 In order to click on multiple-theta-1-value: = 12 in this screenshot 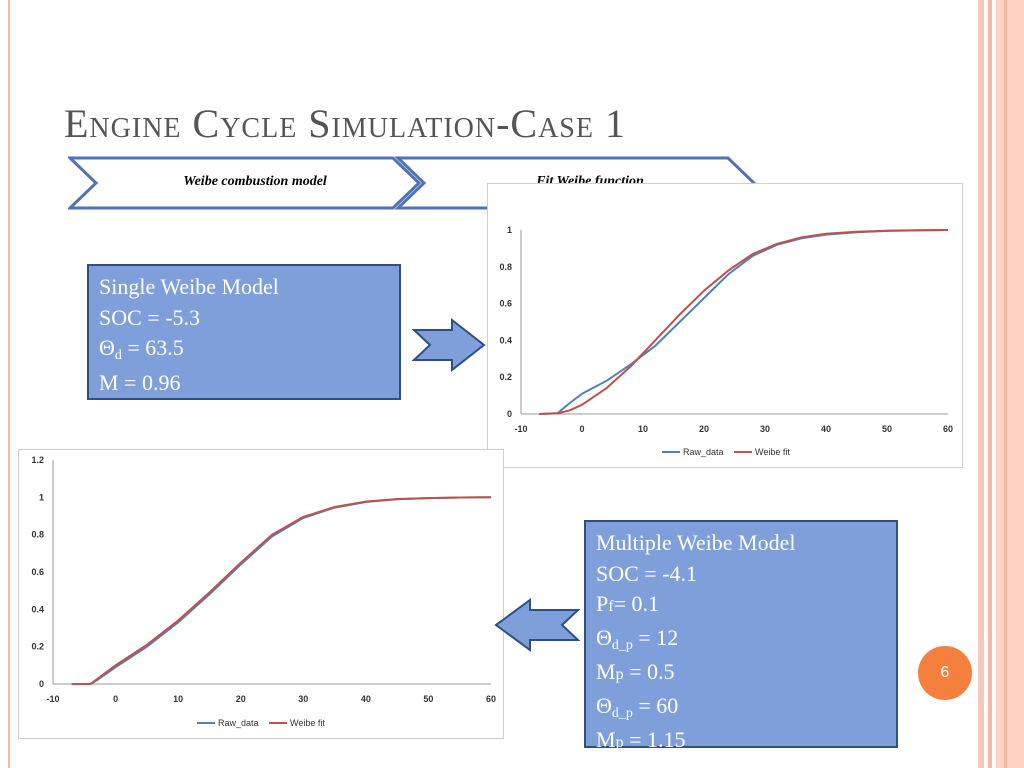, I will do `click(655, 637)`.